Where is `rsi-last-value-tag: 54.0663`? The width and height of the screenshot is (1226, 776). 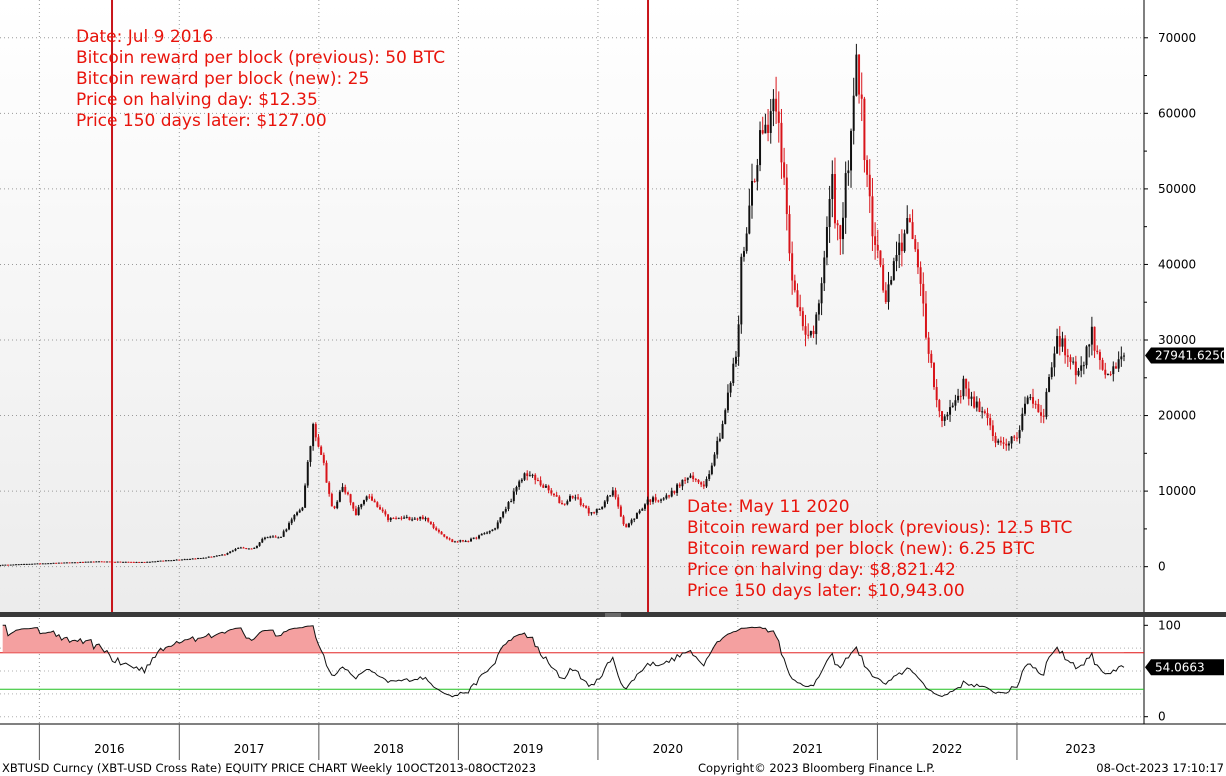
rsi-last-value-tag: 54.0663 is located at coordinates (1184, 667).